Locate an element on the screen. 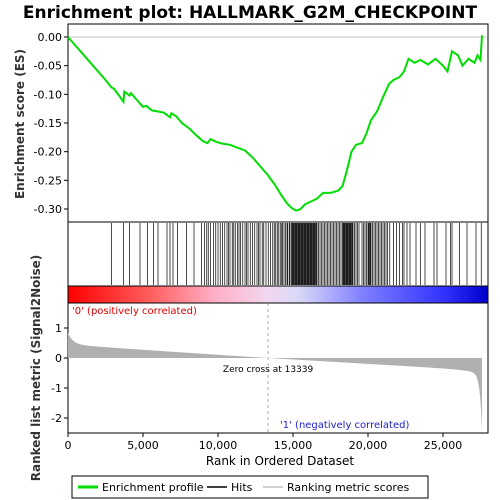 The width and height of the screenshot is (500, 500). hits-panel is located at coordinates (278, 254).